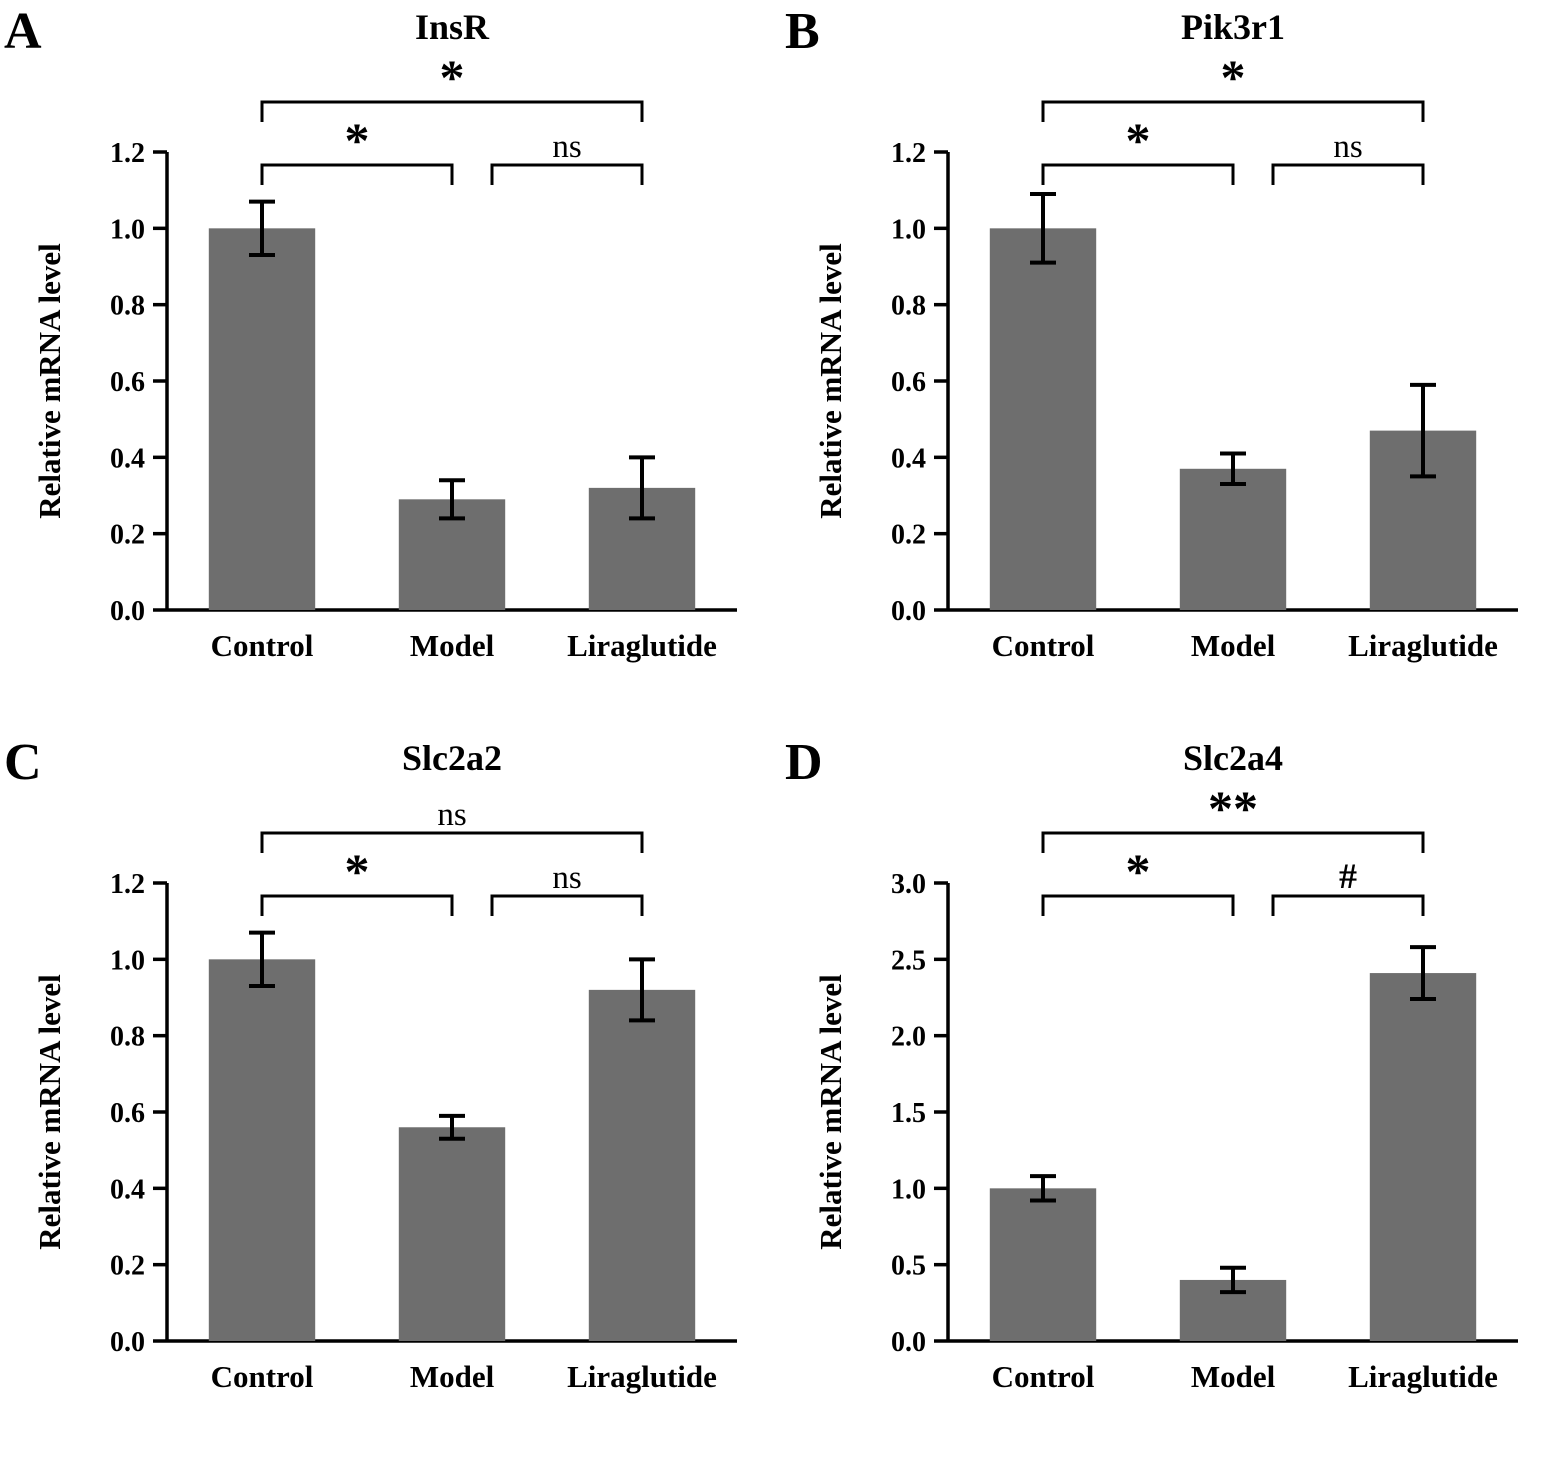 The width and height of the screenshot is (1559, 1464). What do you see at coordinates (908, 960) in the screenshot?
I see `y-tick-label: 2.5` at bounding box center [908, 960].